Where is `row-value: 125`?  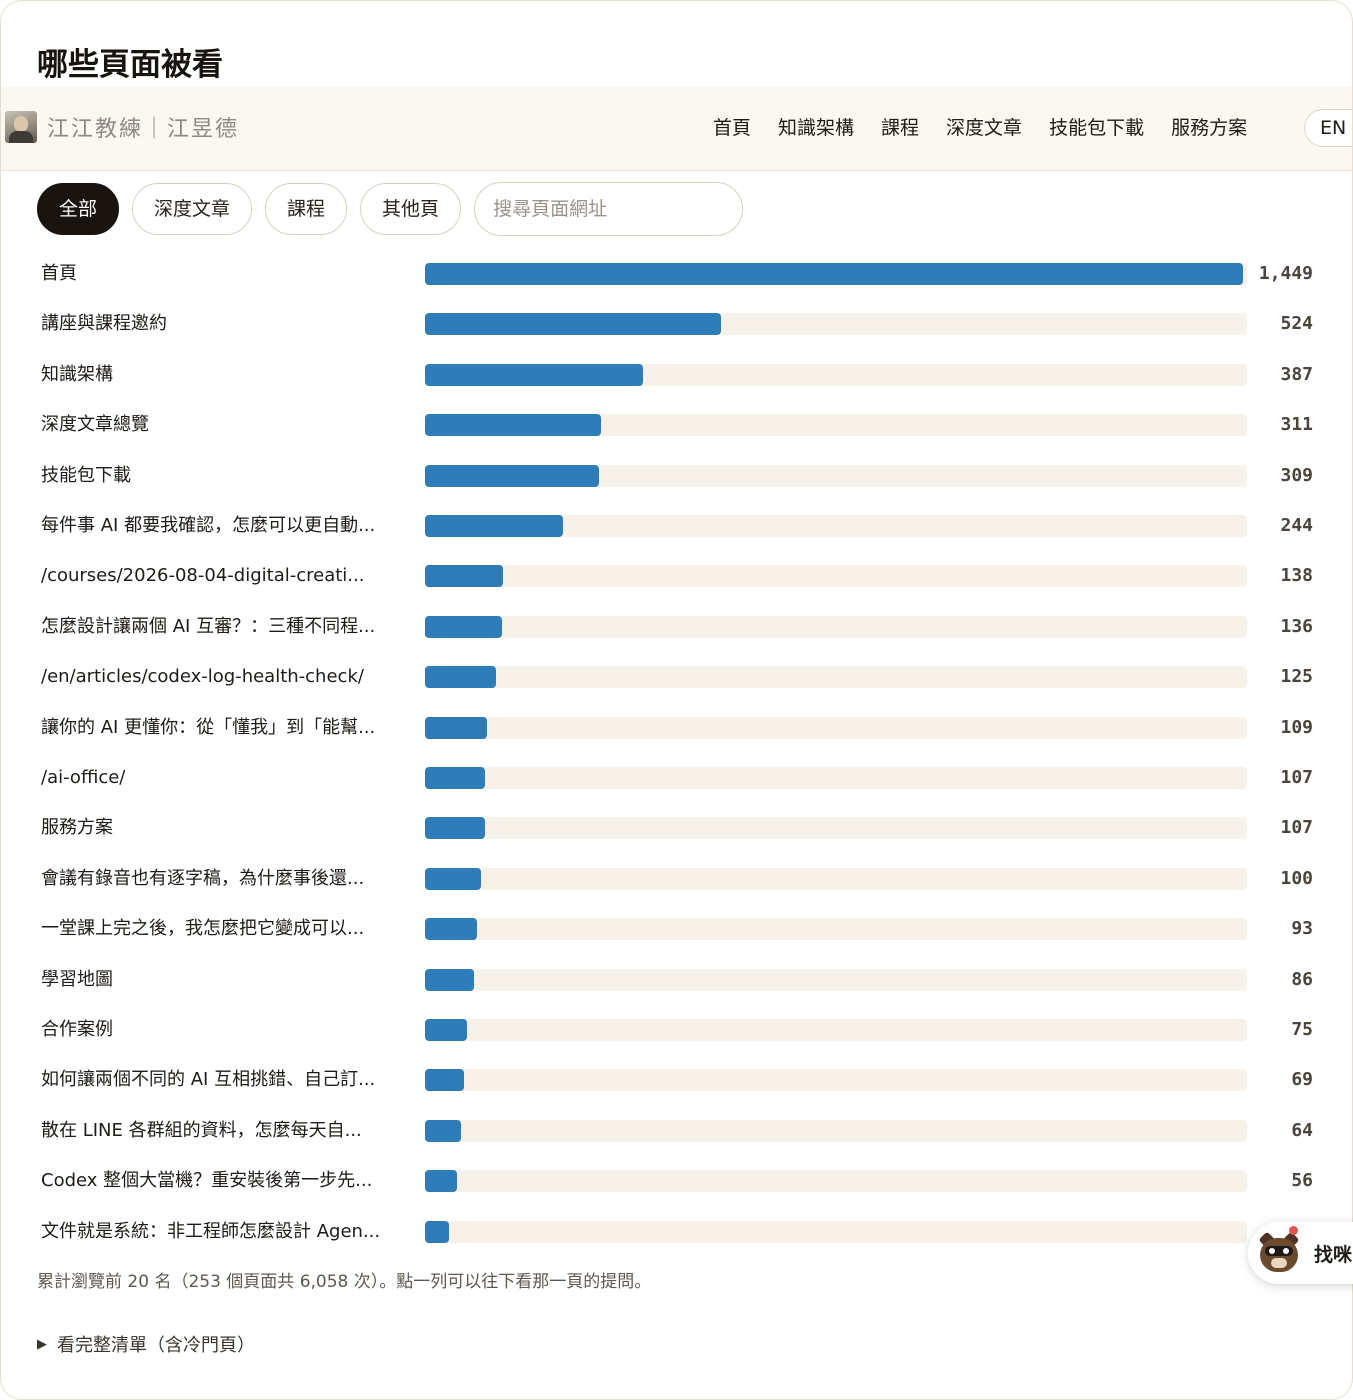
row-value: 125 is located at coordinates (1296, 677).